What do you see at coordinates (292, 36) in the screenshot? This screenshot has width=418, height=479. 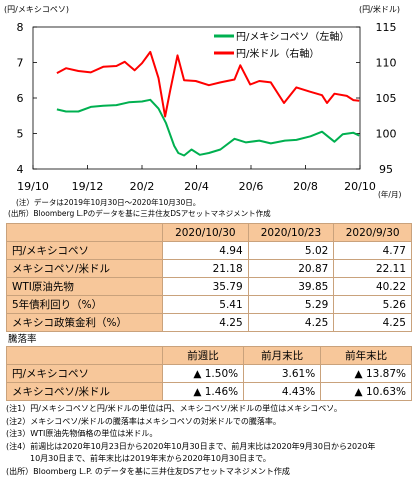 I see `legend-label-jpy-mxn: 円/メキシコペソ（左軸）` at bounding box center [292, 36].